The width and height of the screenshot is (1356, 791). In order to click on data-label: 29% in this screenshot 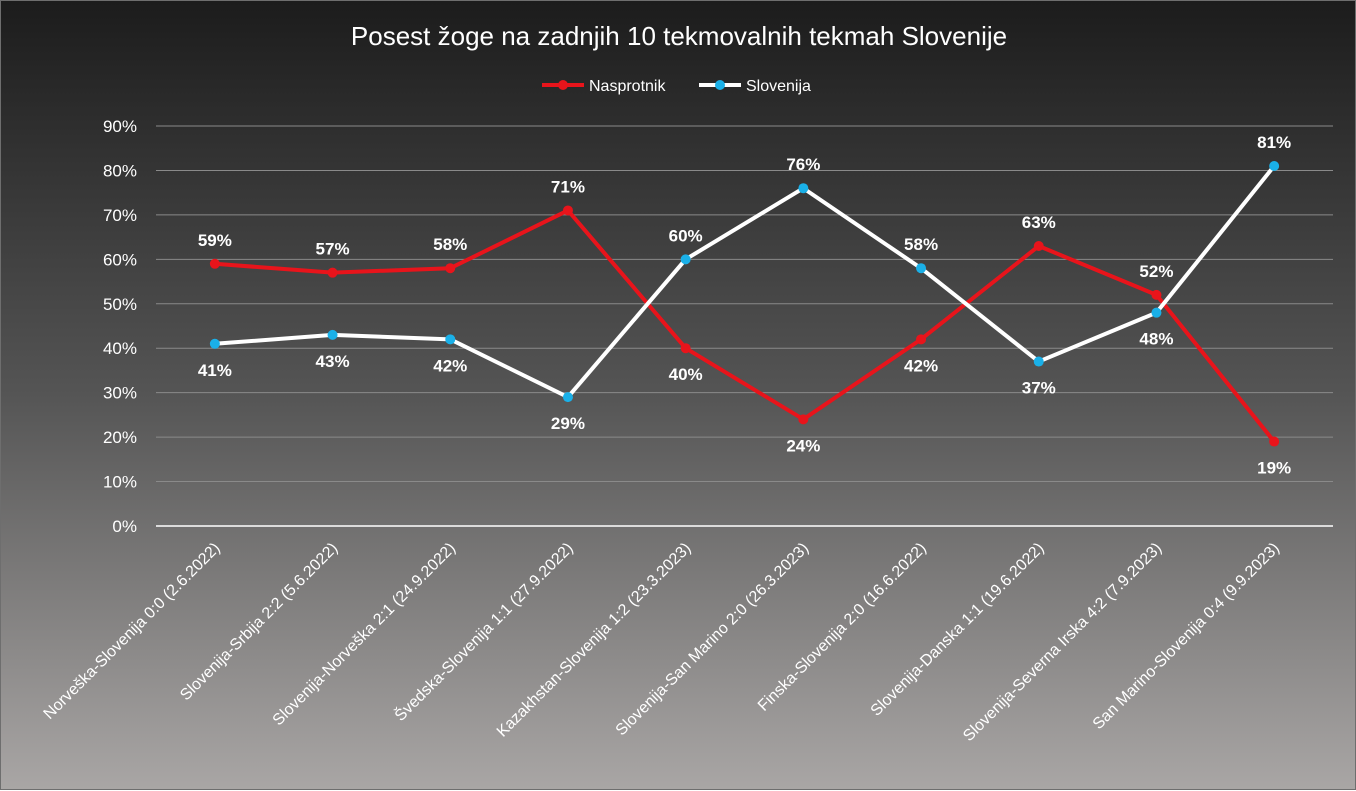, I will do `click(568, 423)`.